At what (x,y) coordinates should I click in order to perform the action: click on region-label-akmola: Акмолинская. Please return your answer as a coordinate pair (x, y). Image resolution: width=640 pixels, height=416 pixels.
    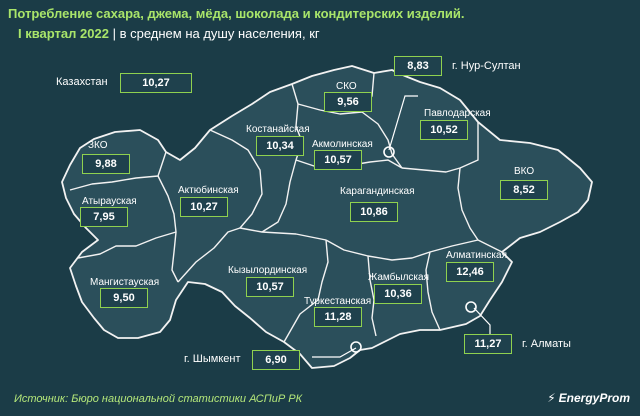
    Looking at the image, I should click on (342, 144).